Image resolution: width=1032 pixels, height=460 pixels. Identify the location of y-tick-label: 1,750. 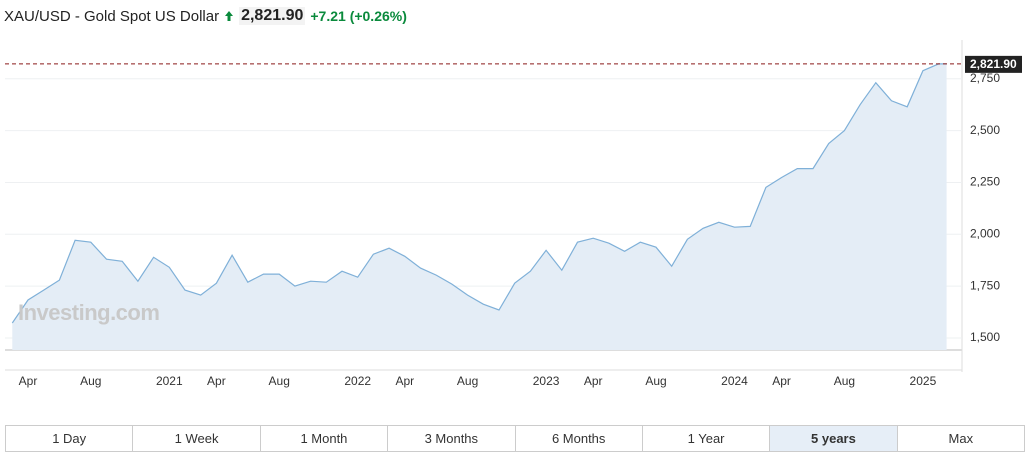
(985, 285).